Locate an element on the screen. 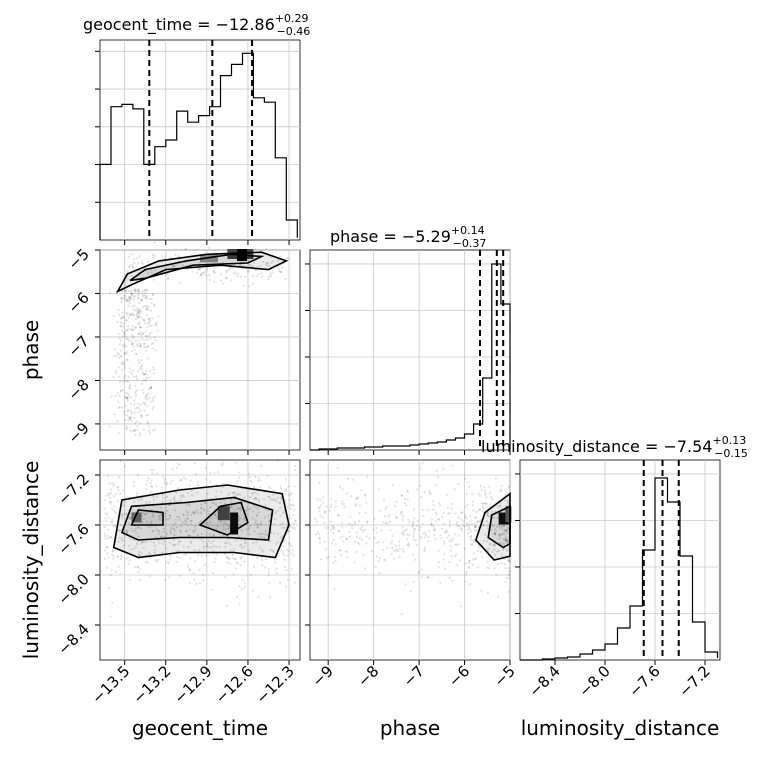  title-luminosity-distance: luminosity_distance = −7.54+0.13 −0.15 is located at coordinates (614, 447).